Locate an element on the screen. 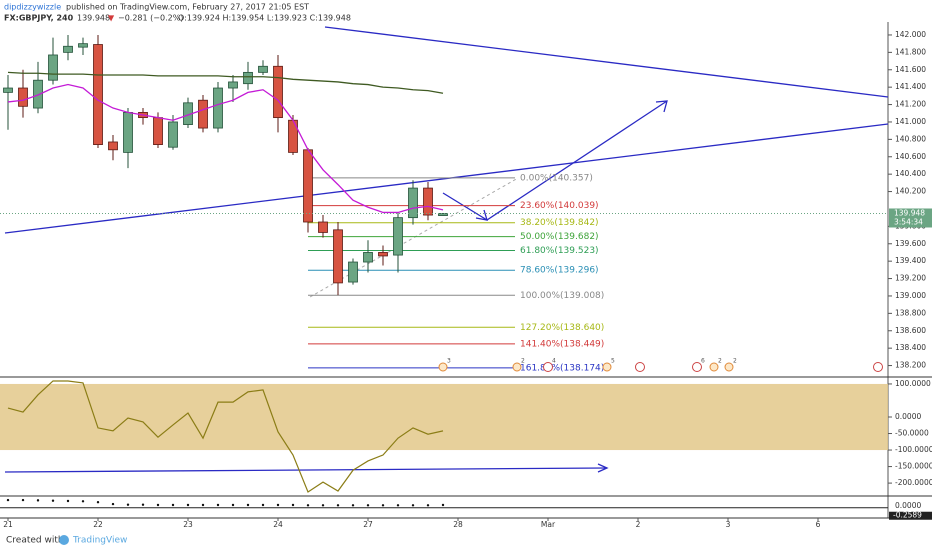 The width and height of the screenshot is (932, 550). y-tick-label: 141.000 is located at coordinates (910, 121).